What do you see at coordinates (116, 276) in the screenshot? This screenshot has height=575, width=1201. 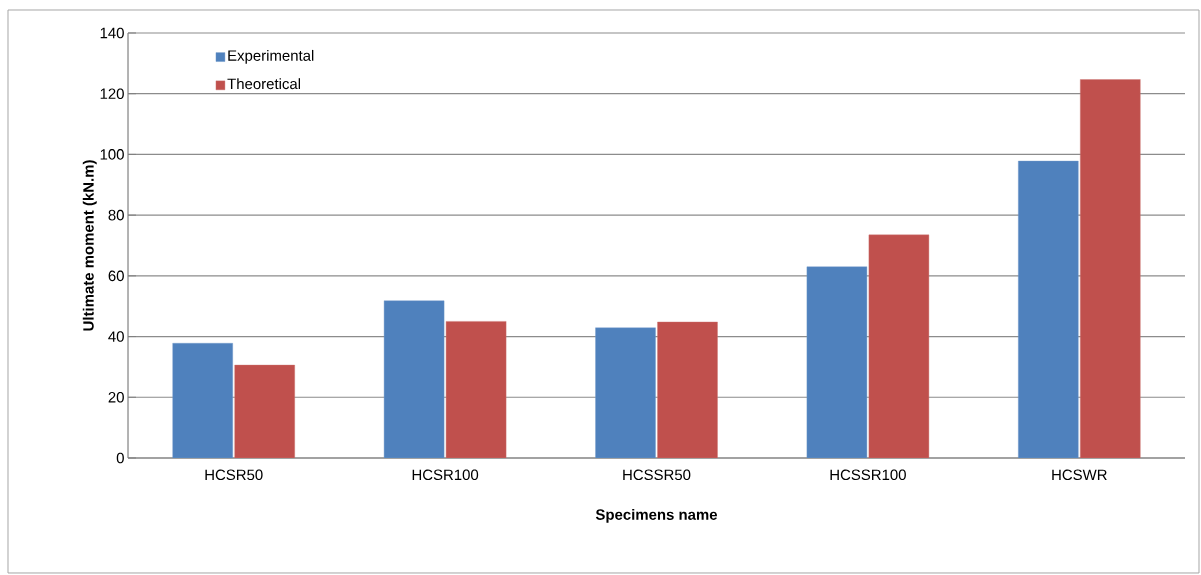 I see `y-tick-label: 60` at bounding box center [116, 276].